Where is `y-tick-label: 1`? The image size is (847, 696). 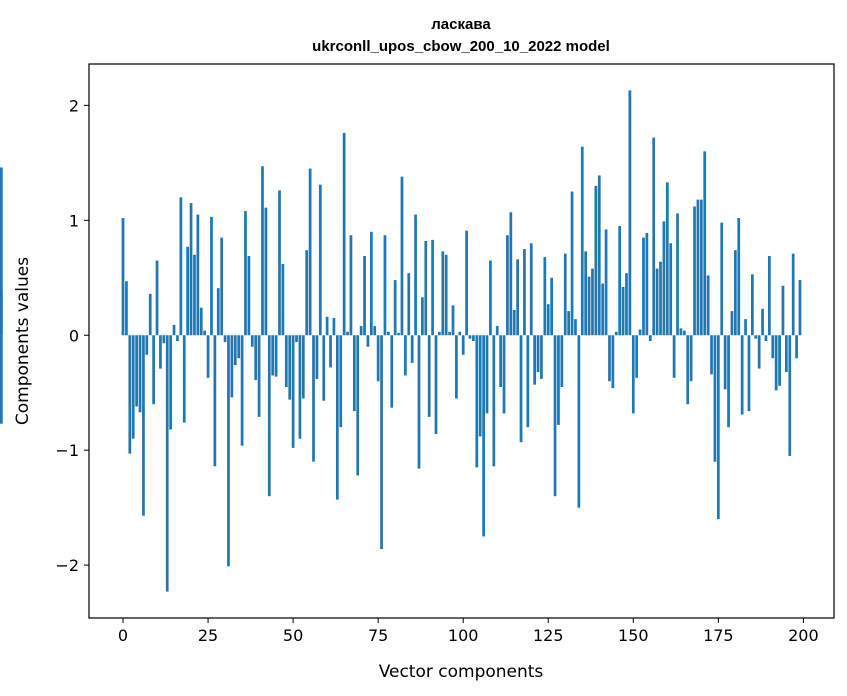
y-tick-label: 1 is located at coordinates (74, 220).